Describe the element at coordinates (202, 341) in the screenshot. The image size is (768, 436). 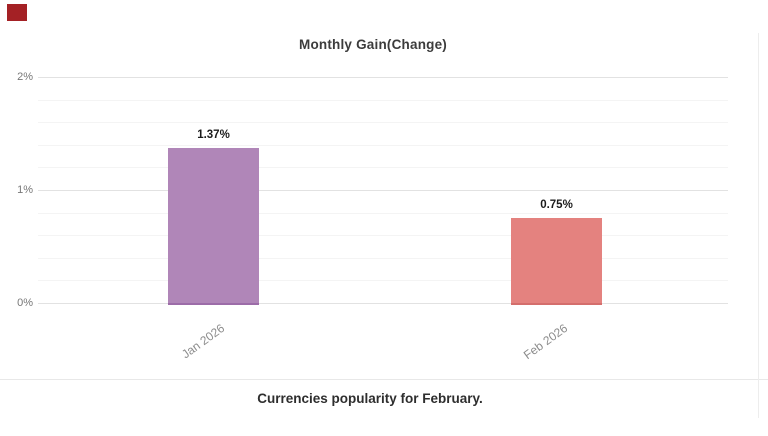
I see `x-tick-label-jan-2026: Jan 2026` at that location.